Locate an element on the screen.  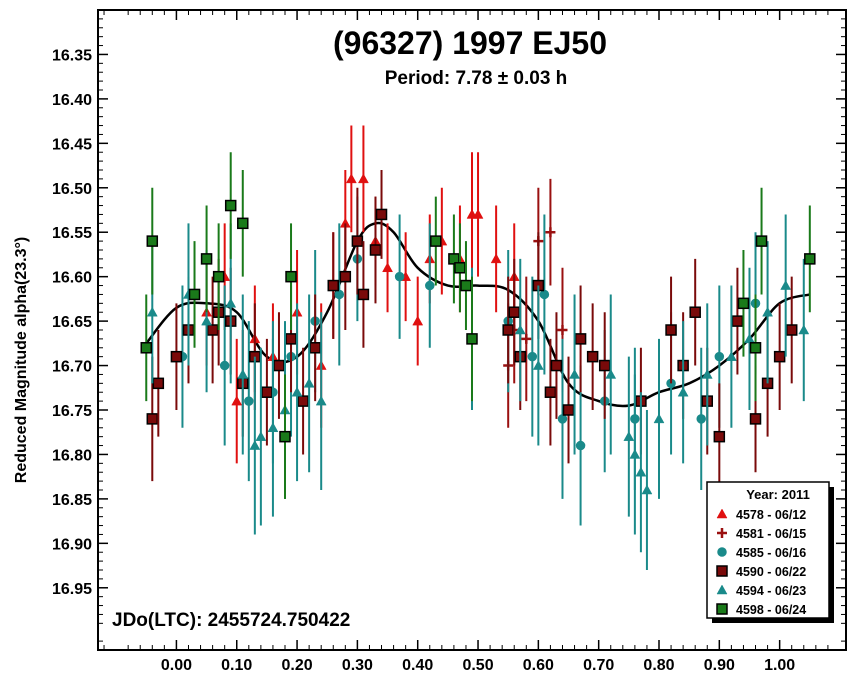
x-tick-label: 0.10 is located at coordinates (236, 665).